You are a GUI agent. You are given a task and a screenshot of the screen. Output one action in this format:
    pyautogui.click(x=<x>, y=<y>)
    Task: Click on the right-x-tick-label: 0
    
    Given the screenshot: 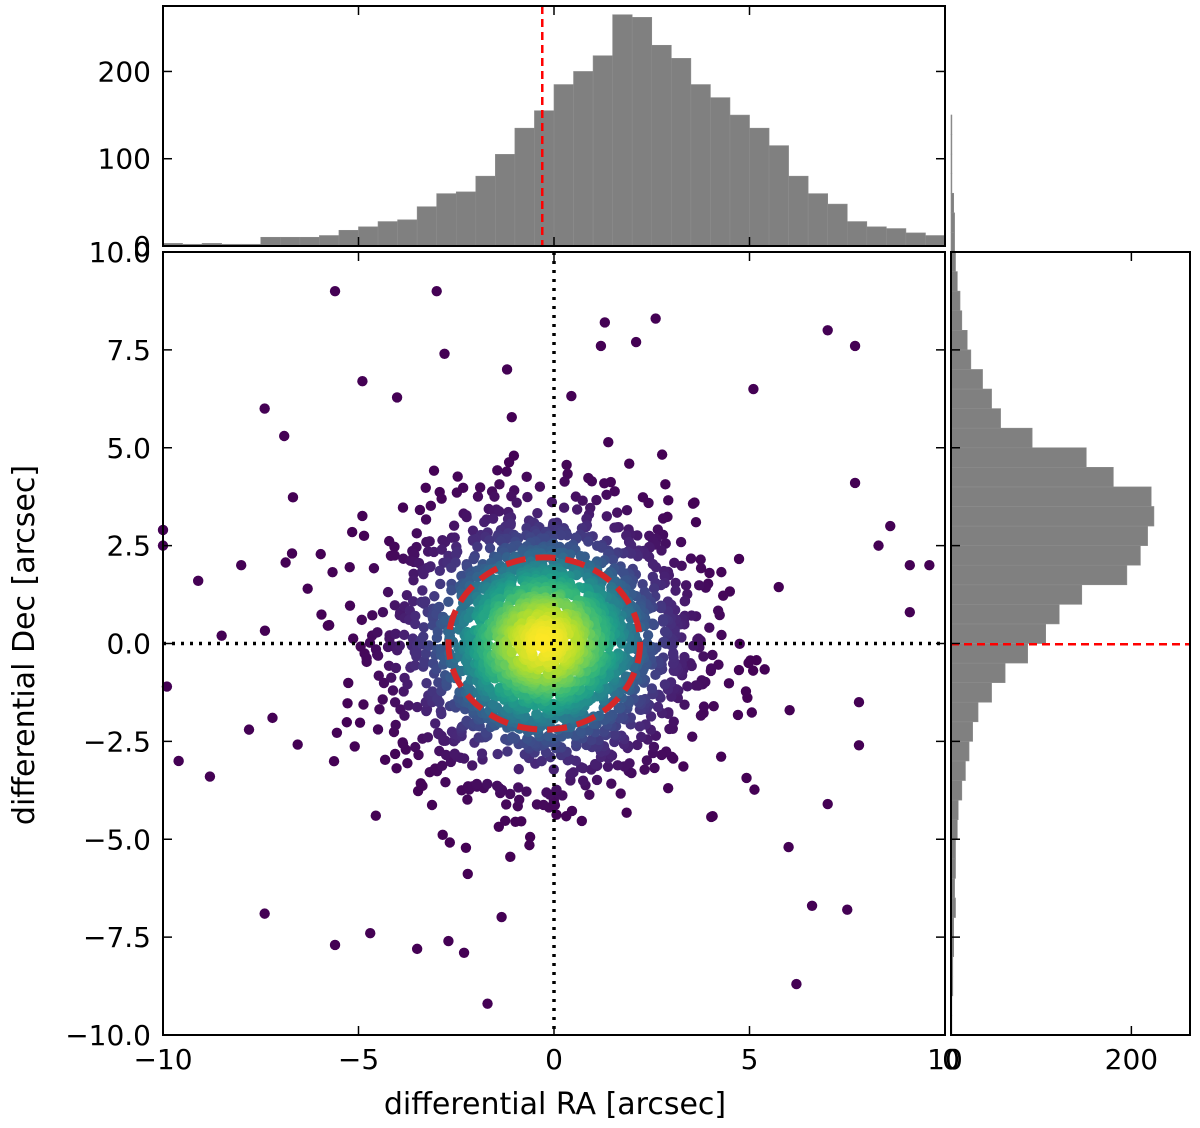 What is the action you would take?
    pyautogui.click(x=951, y=1059)
    